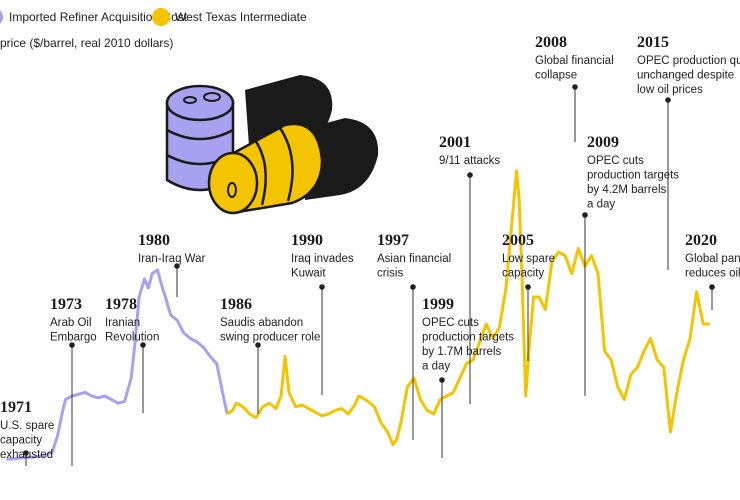  I want to click on y-axis-label: Oil price ($/barrel, real 2010 dollars), so click(86, 43).